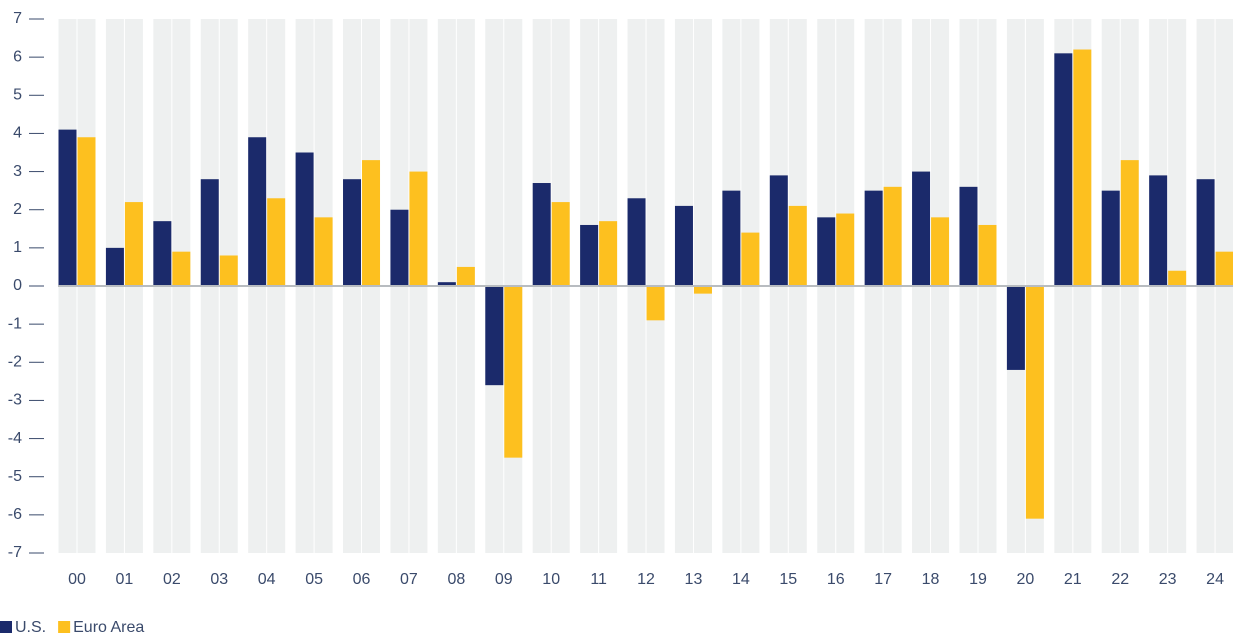 This screenshot has width=1233, height=636. Describe the element at coordinates (17, 247) in the screenshot. I see `y-tick-label: 1` at that location.